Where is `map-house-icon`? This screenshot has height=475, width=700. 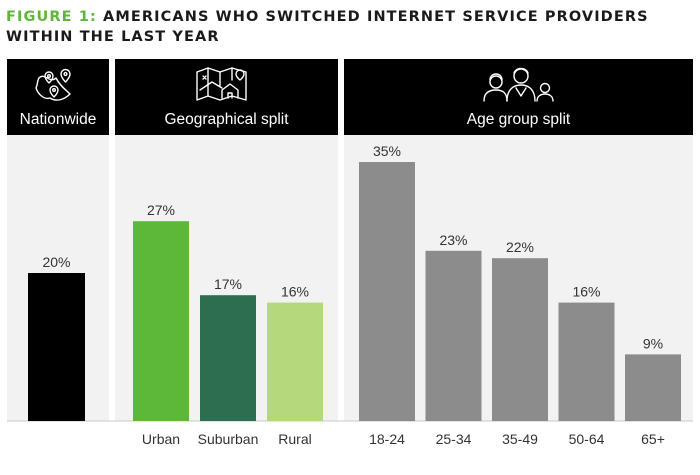 map-house-icon is located at coordinates (221, 84).